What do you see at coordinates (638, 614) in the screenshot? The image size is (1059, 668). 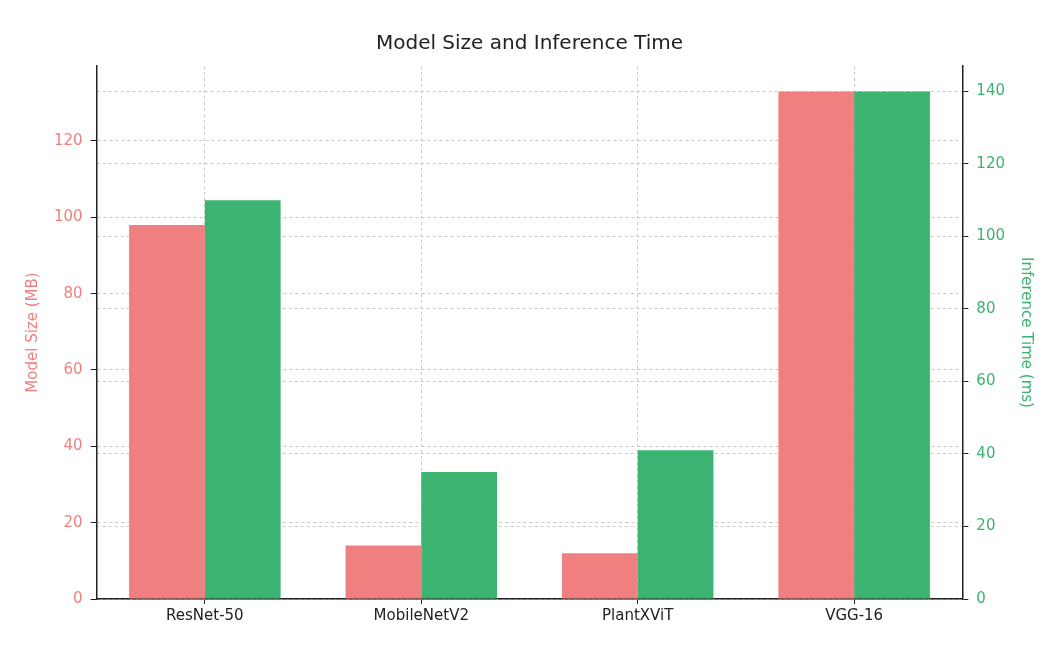 I see `x-tick-label: PlantXViT` at bounding box center [638, 614].